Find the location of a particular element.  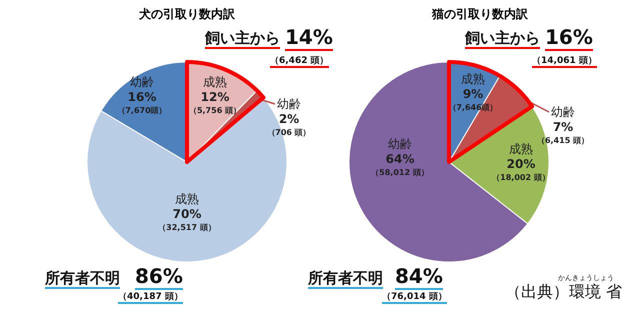

text: （76,014 頭） is located at coordinates (414, 298).